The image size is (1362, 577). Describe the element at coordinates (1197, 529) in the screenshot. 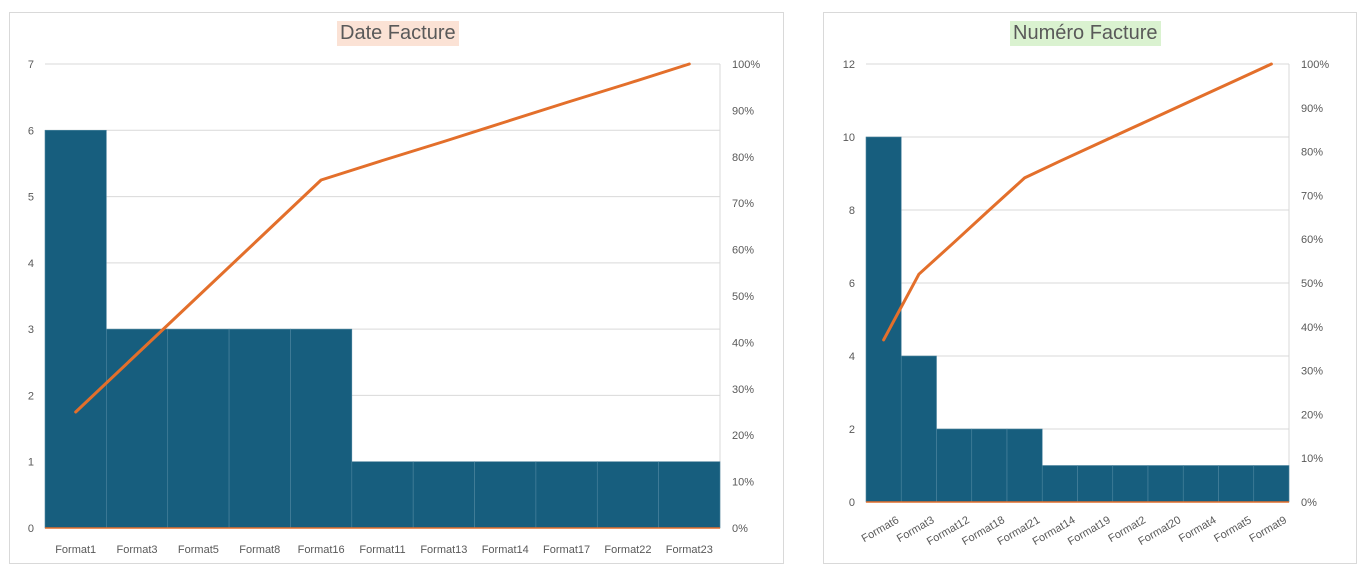

I see `x-axis-category-label: Format4` at that location.